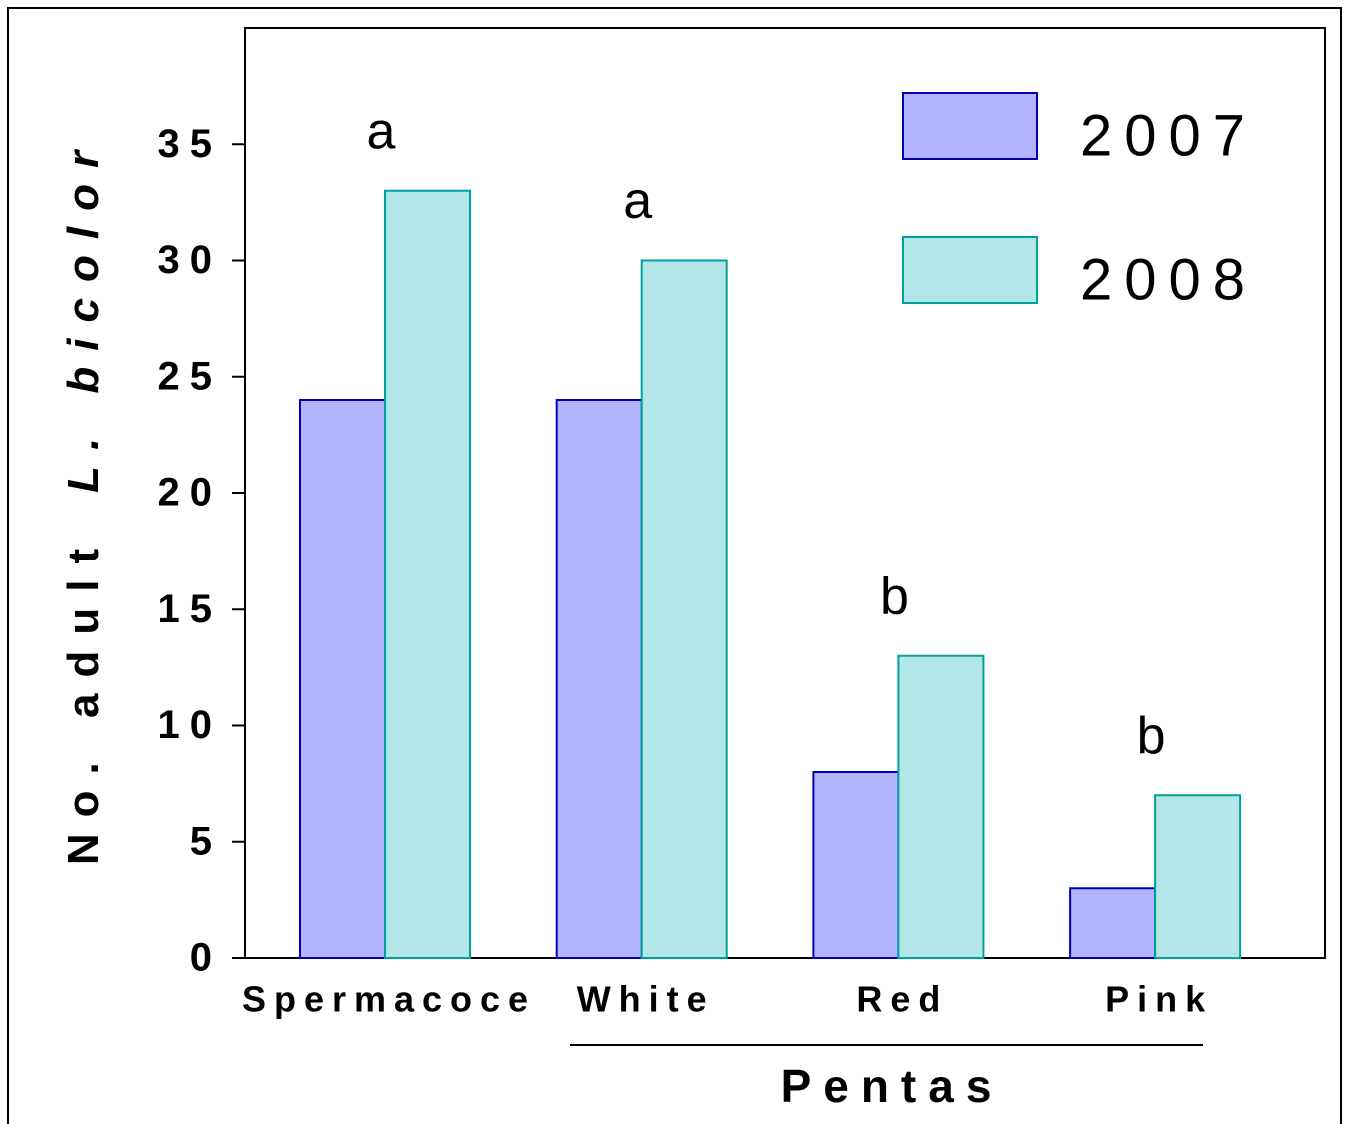 Image resolution: width=1349 pixels, height=1124 pixels. What do you see at coordinates (190, 493) in the screenshot?
I see `y-tick-label: 20` at bounding box center [190, 493].